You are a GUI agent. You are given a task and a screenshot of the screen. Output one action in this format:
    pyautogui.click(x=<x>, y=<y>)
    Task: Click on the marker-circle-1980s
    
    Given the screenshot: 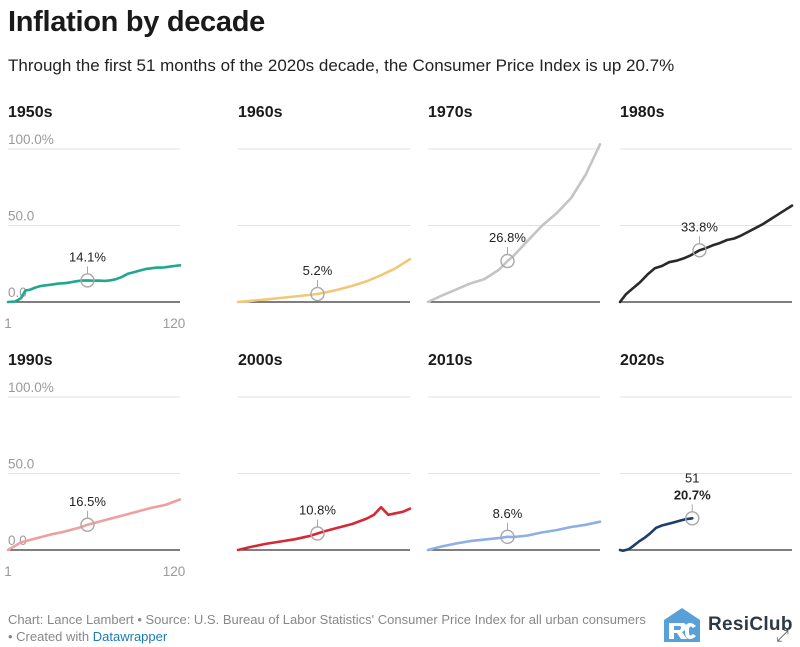 What is the action you would take?
    pyautogui.click(x=699, y=250)
    